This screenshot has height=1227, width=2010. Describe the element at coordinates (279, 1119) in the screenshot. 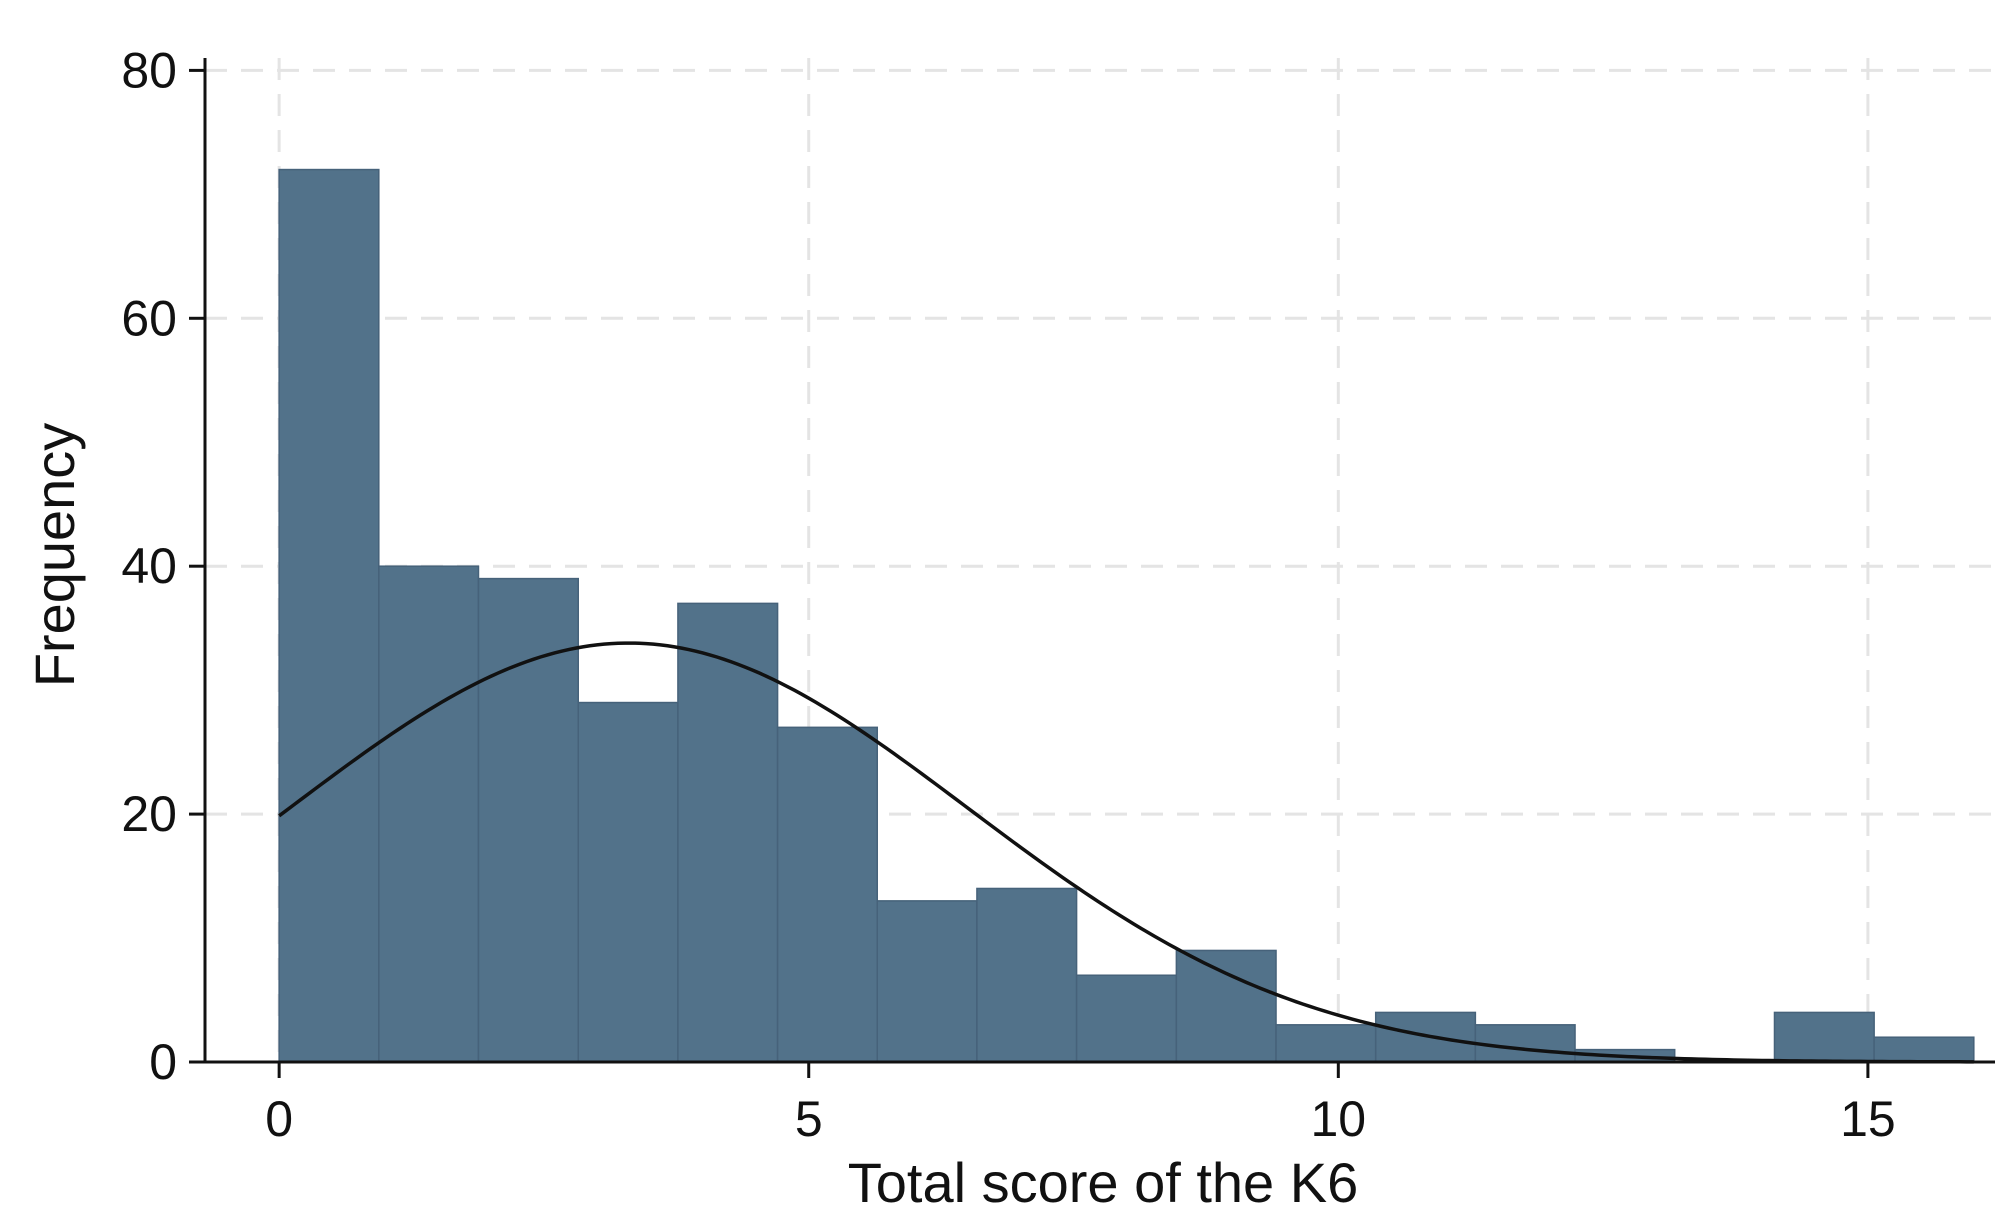

I see `x-tick-label: 0` at that location.